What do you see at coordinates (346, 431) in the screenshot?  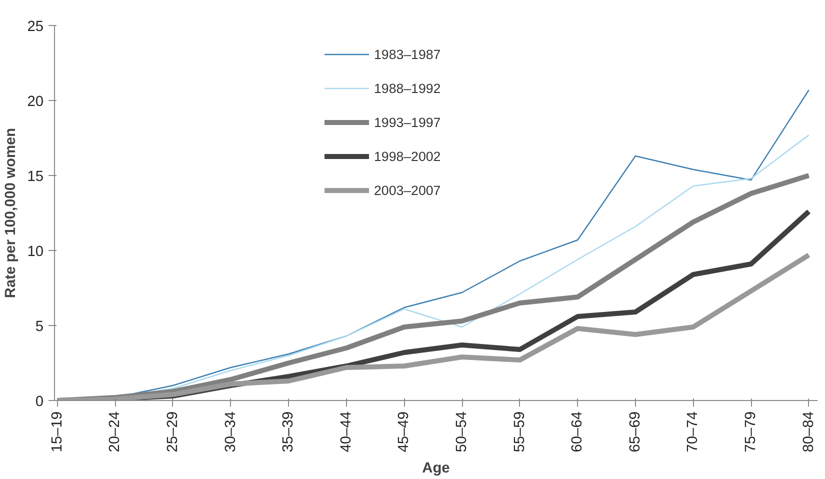 I see `x-tick-label: 40–44` at bounding box center [346, 431].